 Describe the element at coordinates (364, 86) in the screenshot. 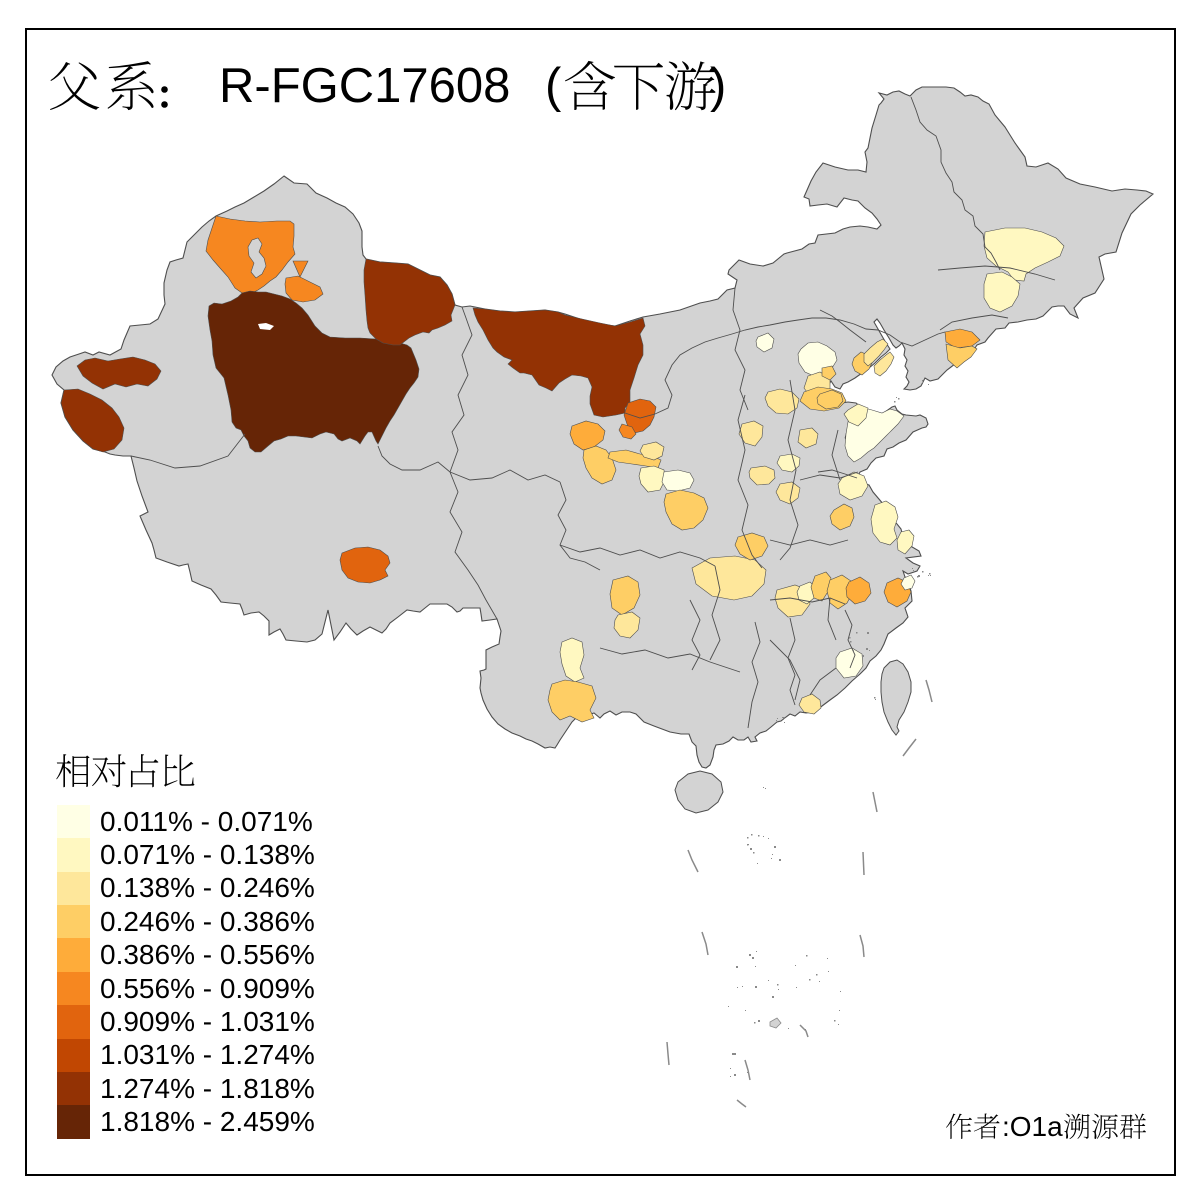

I see `svg-text: R-FGC17608` at that location.